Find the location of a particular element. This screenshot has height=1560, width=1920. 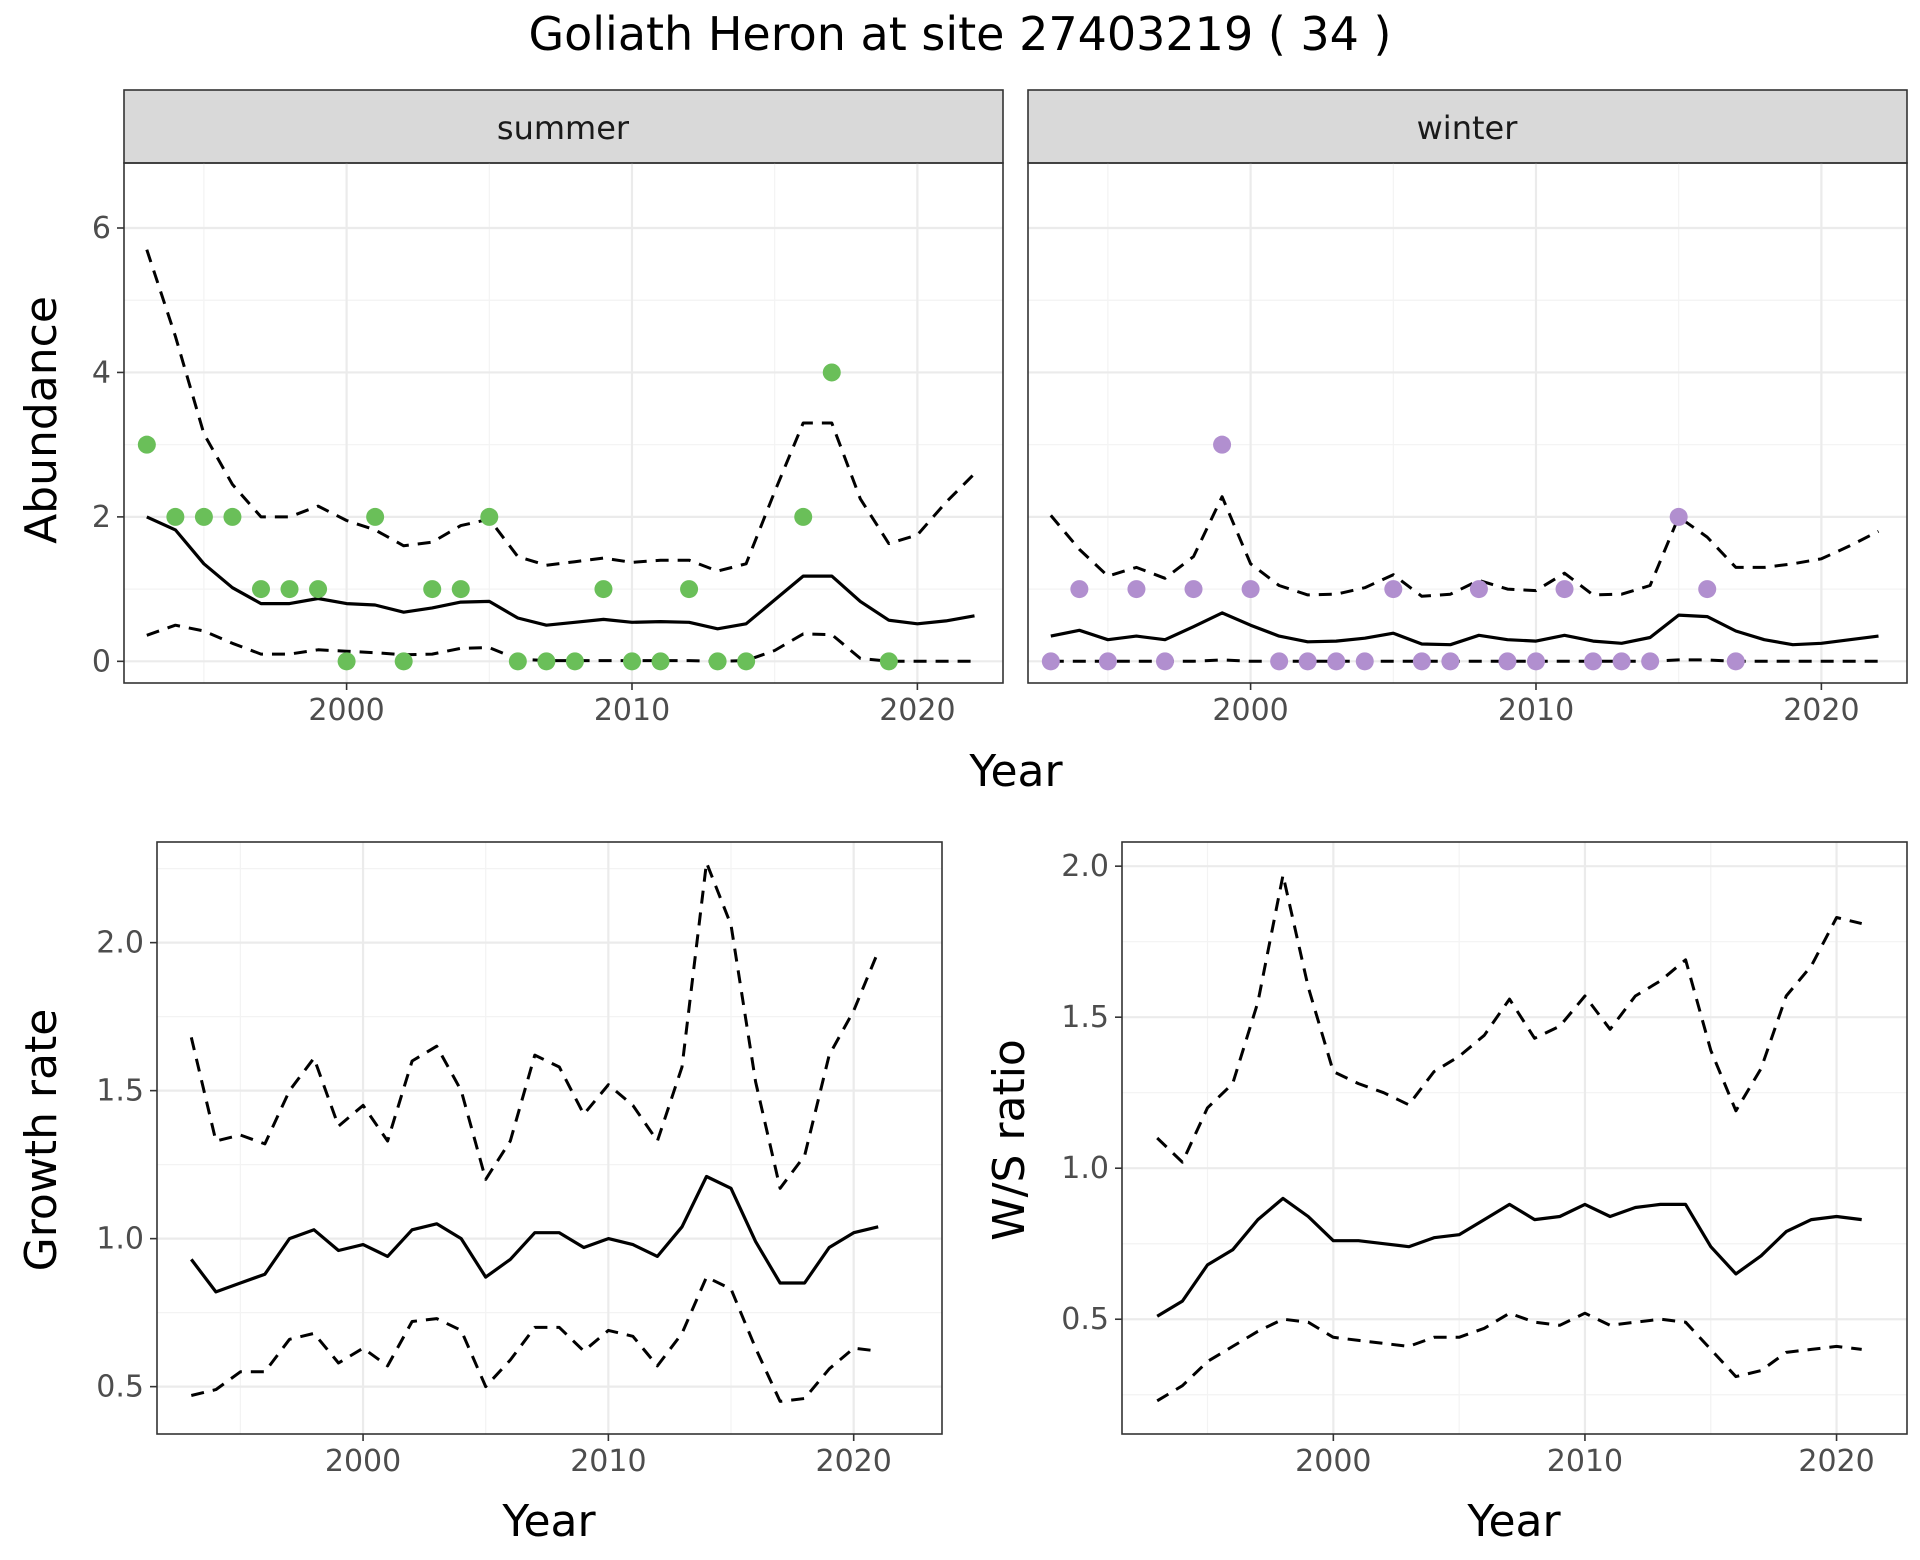

growth-x-tick-label: 2010 is located at coordinates (608, 1461).